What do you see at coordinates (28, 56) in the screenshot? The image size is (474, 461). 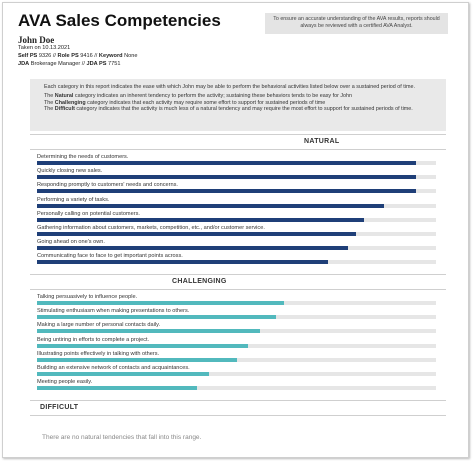 I see `label: Self PS` at bounding box center [28, 56].